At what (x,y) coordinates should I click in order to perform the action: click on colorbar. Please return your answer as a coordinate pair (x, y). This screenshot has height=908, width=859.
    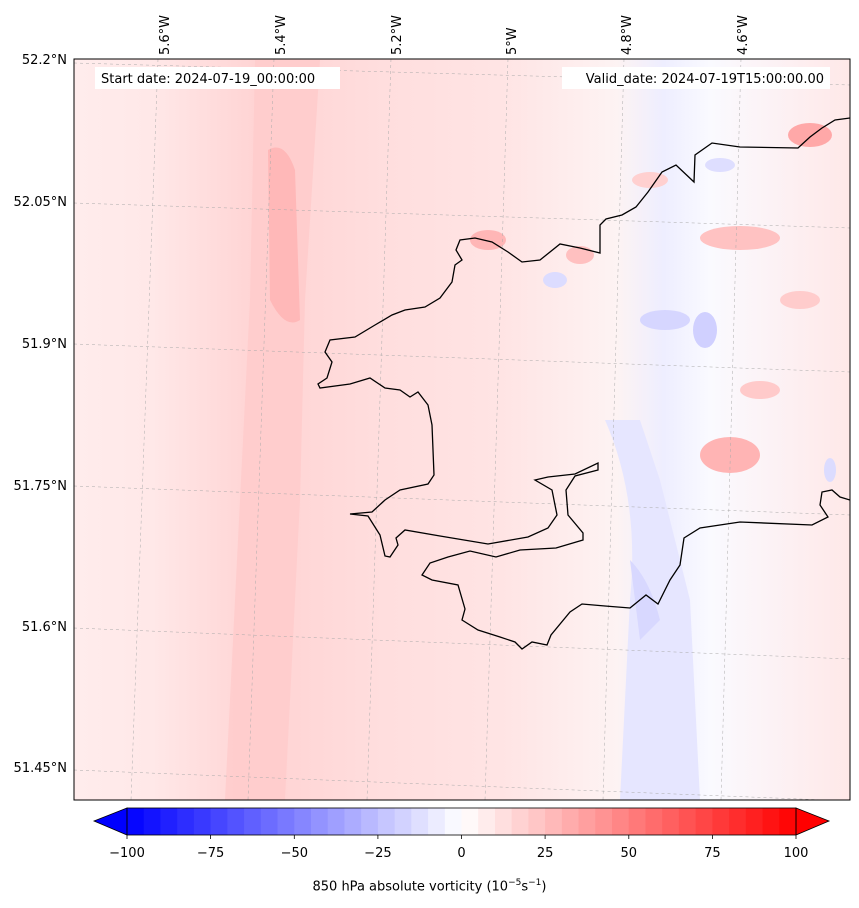
    Looking at the image, I should click on (462, 821).